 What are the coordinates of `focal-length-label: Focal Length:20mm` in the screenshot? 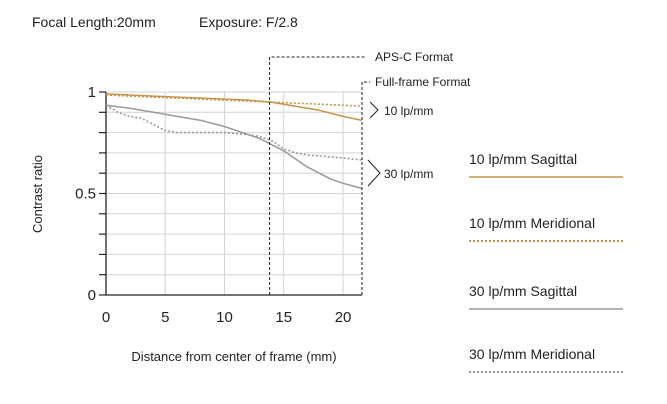 It's located at (94, 22).